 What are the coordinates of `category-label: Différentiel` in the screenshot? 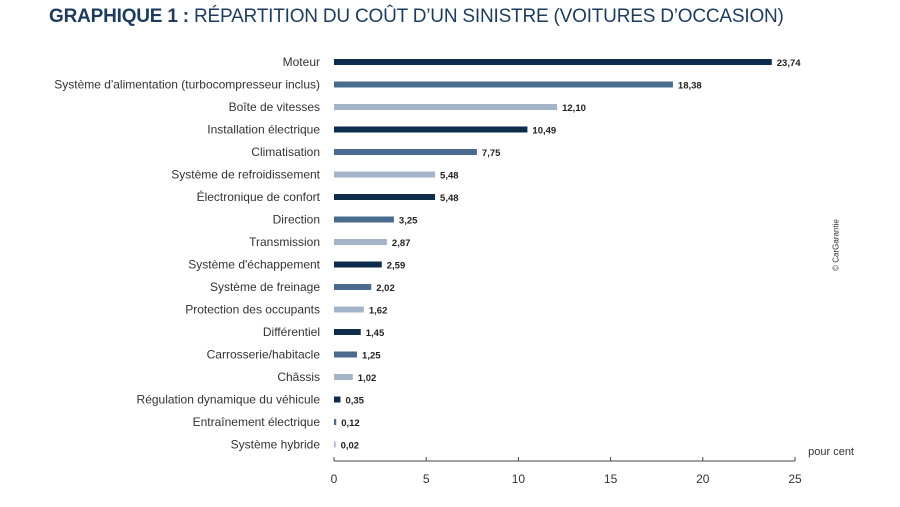 It's located at (291, 332).